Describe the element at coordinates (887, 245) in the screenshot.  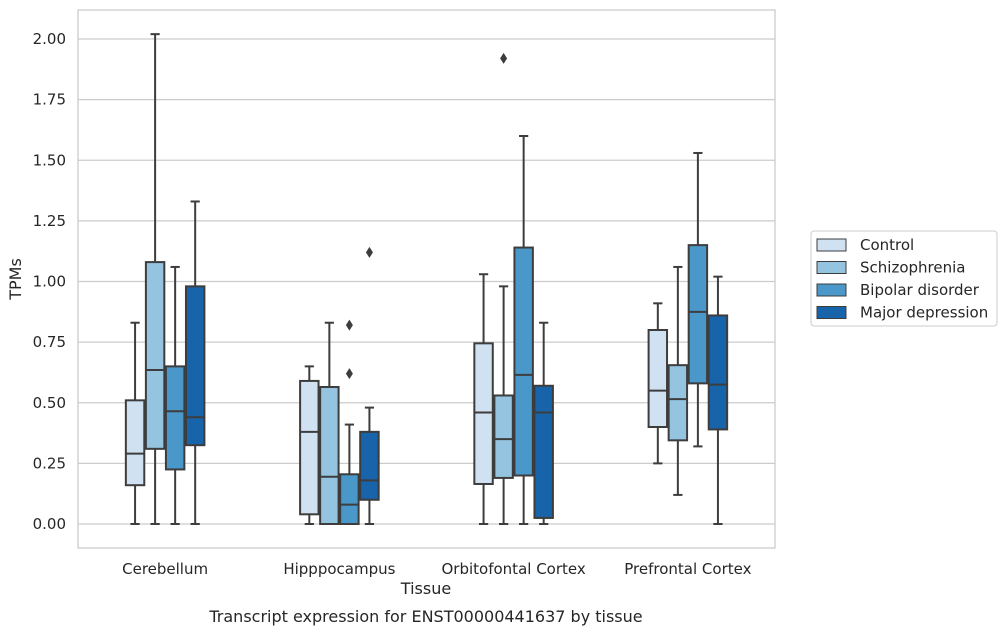
I see `legend-label: Control` at that location.